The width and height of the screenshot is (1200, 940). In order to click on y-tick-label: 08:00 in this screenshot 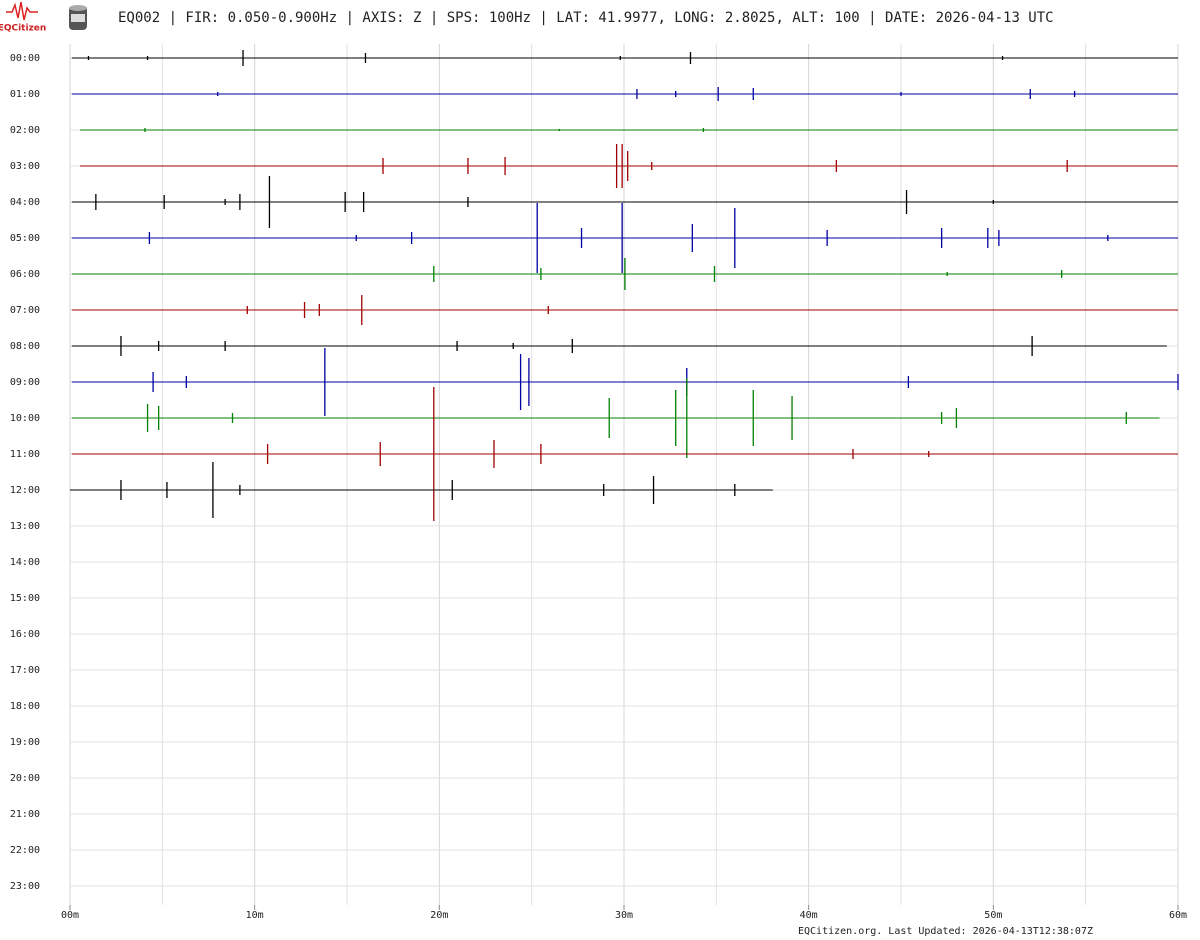, I will do `click(25, 346)`.